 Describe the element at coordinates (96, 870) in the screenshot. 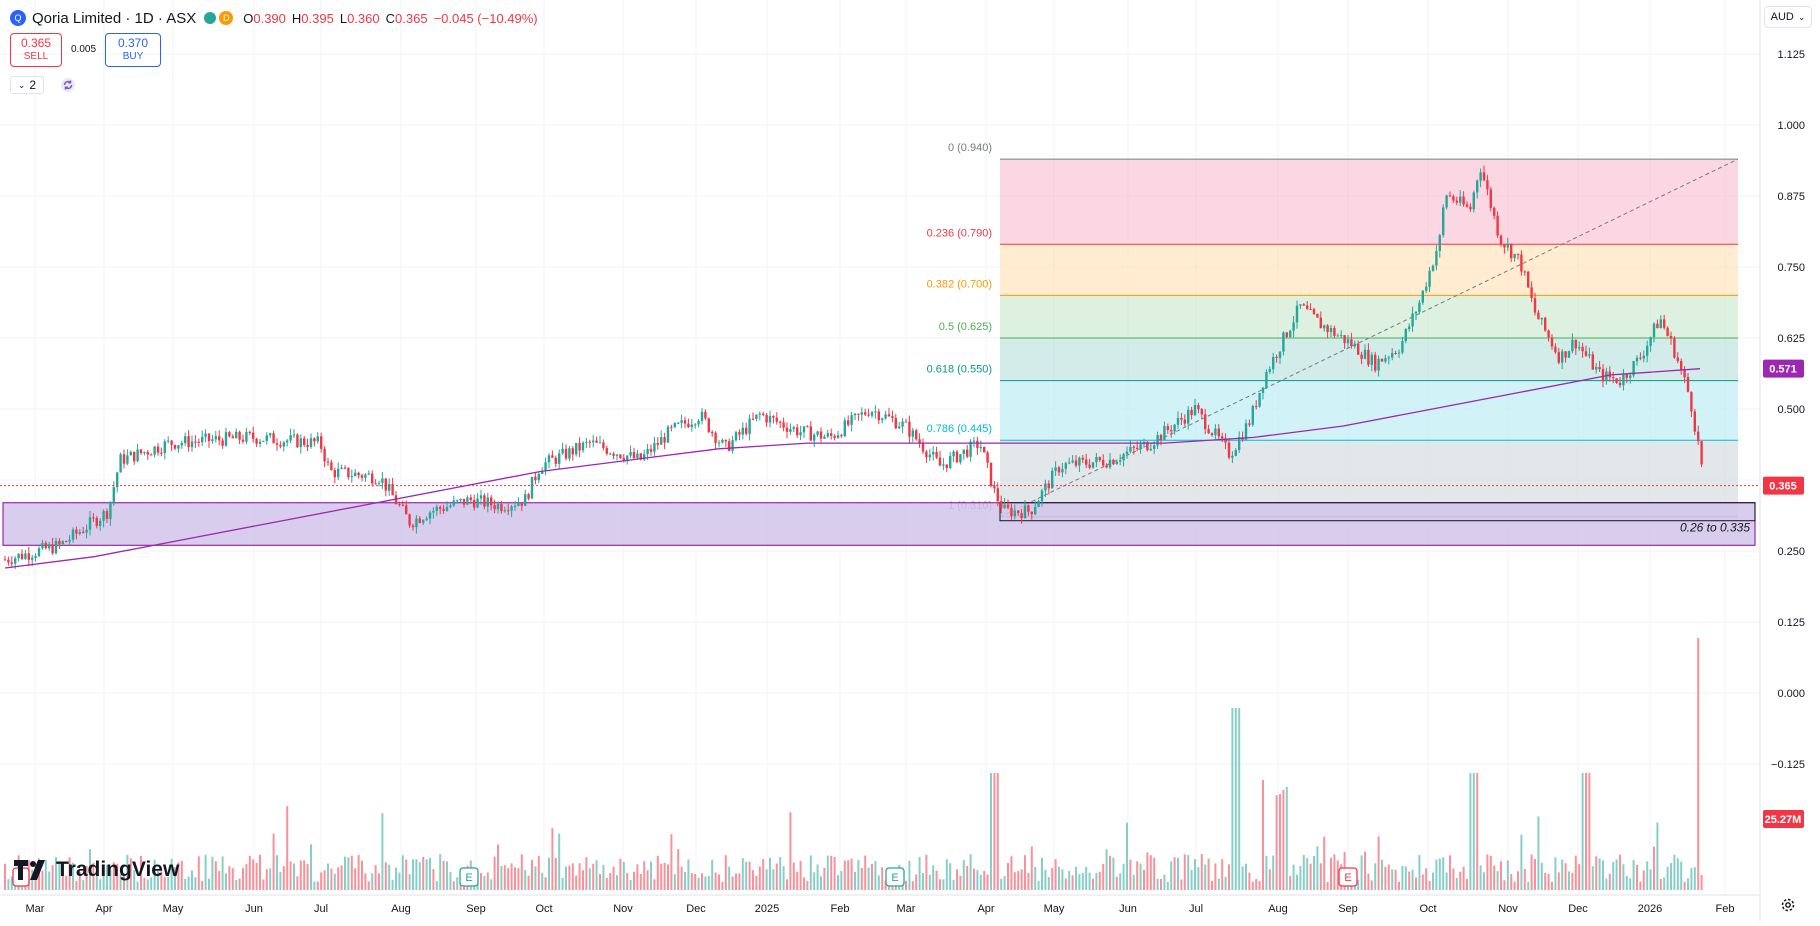

I see `tradingview-logo: TradingView` at that location.